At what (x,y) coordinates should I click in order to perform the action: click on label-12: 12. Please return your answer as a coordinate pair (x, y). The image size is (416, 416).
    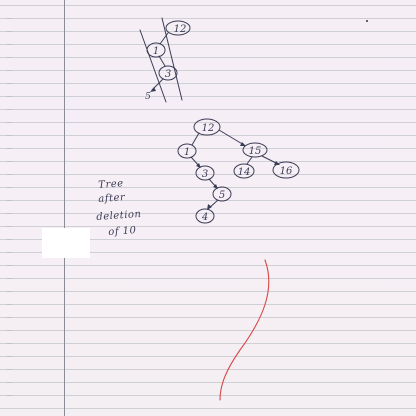
    Looking at the image, I should click on (208, 128).